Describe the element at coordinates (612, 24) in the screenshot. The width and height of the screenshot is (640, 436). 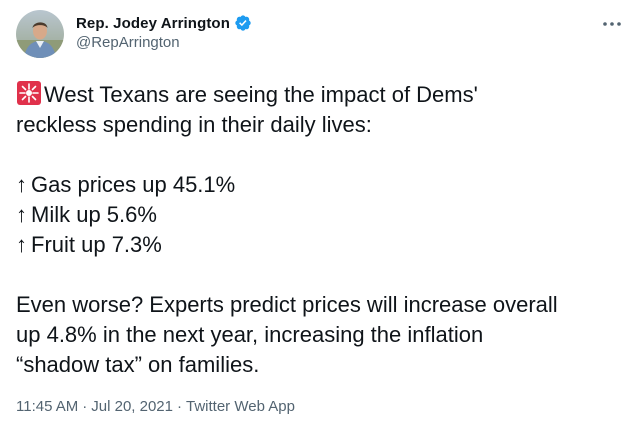
I see `more-horizontal-icon` at that location.